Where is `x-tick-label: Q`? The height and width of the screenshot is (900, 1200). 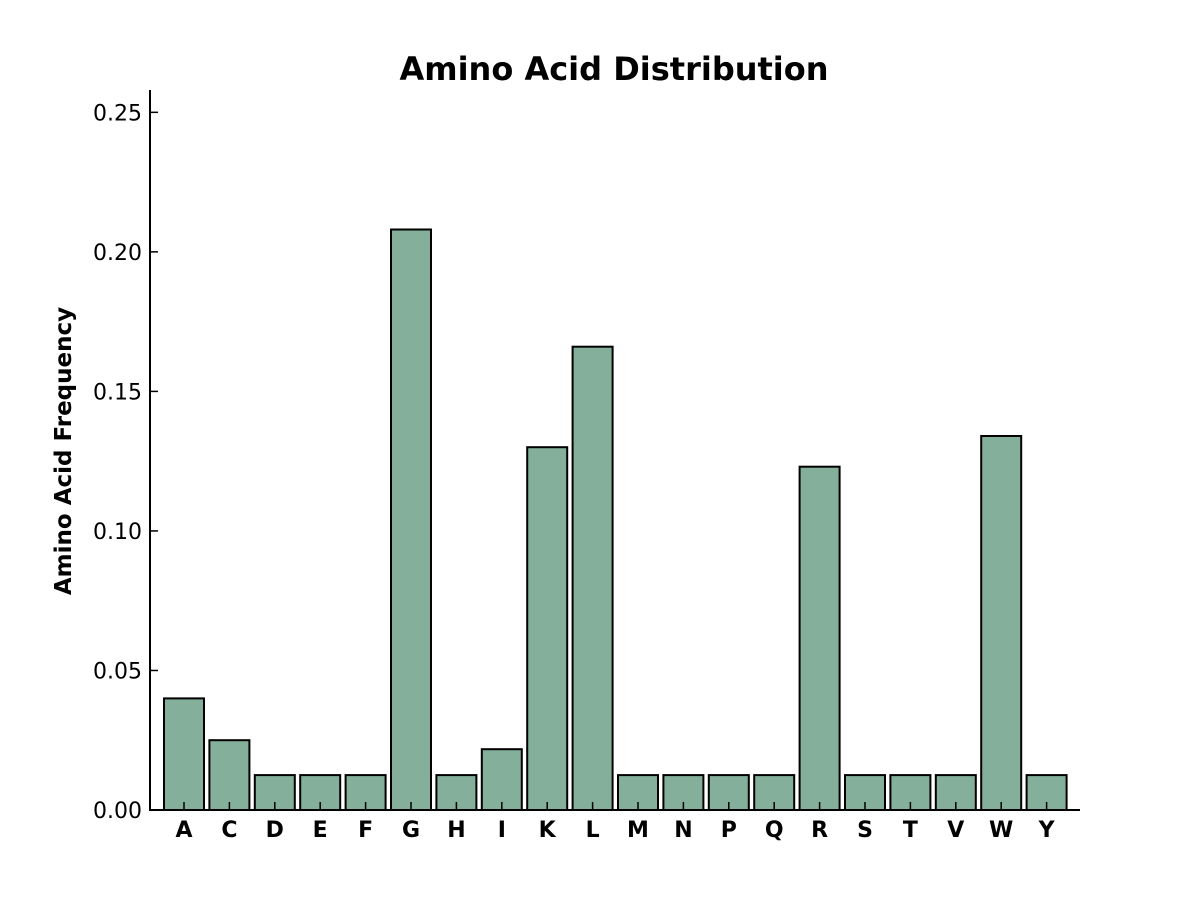 x-tick-label: Q is located at coordinates (774, 830).